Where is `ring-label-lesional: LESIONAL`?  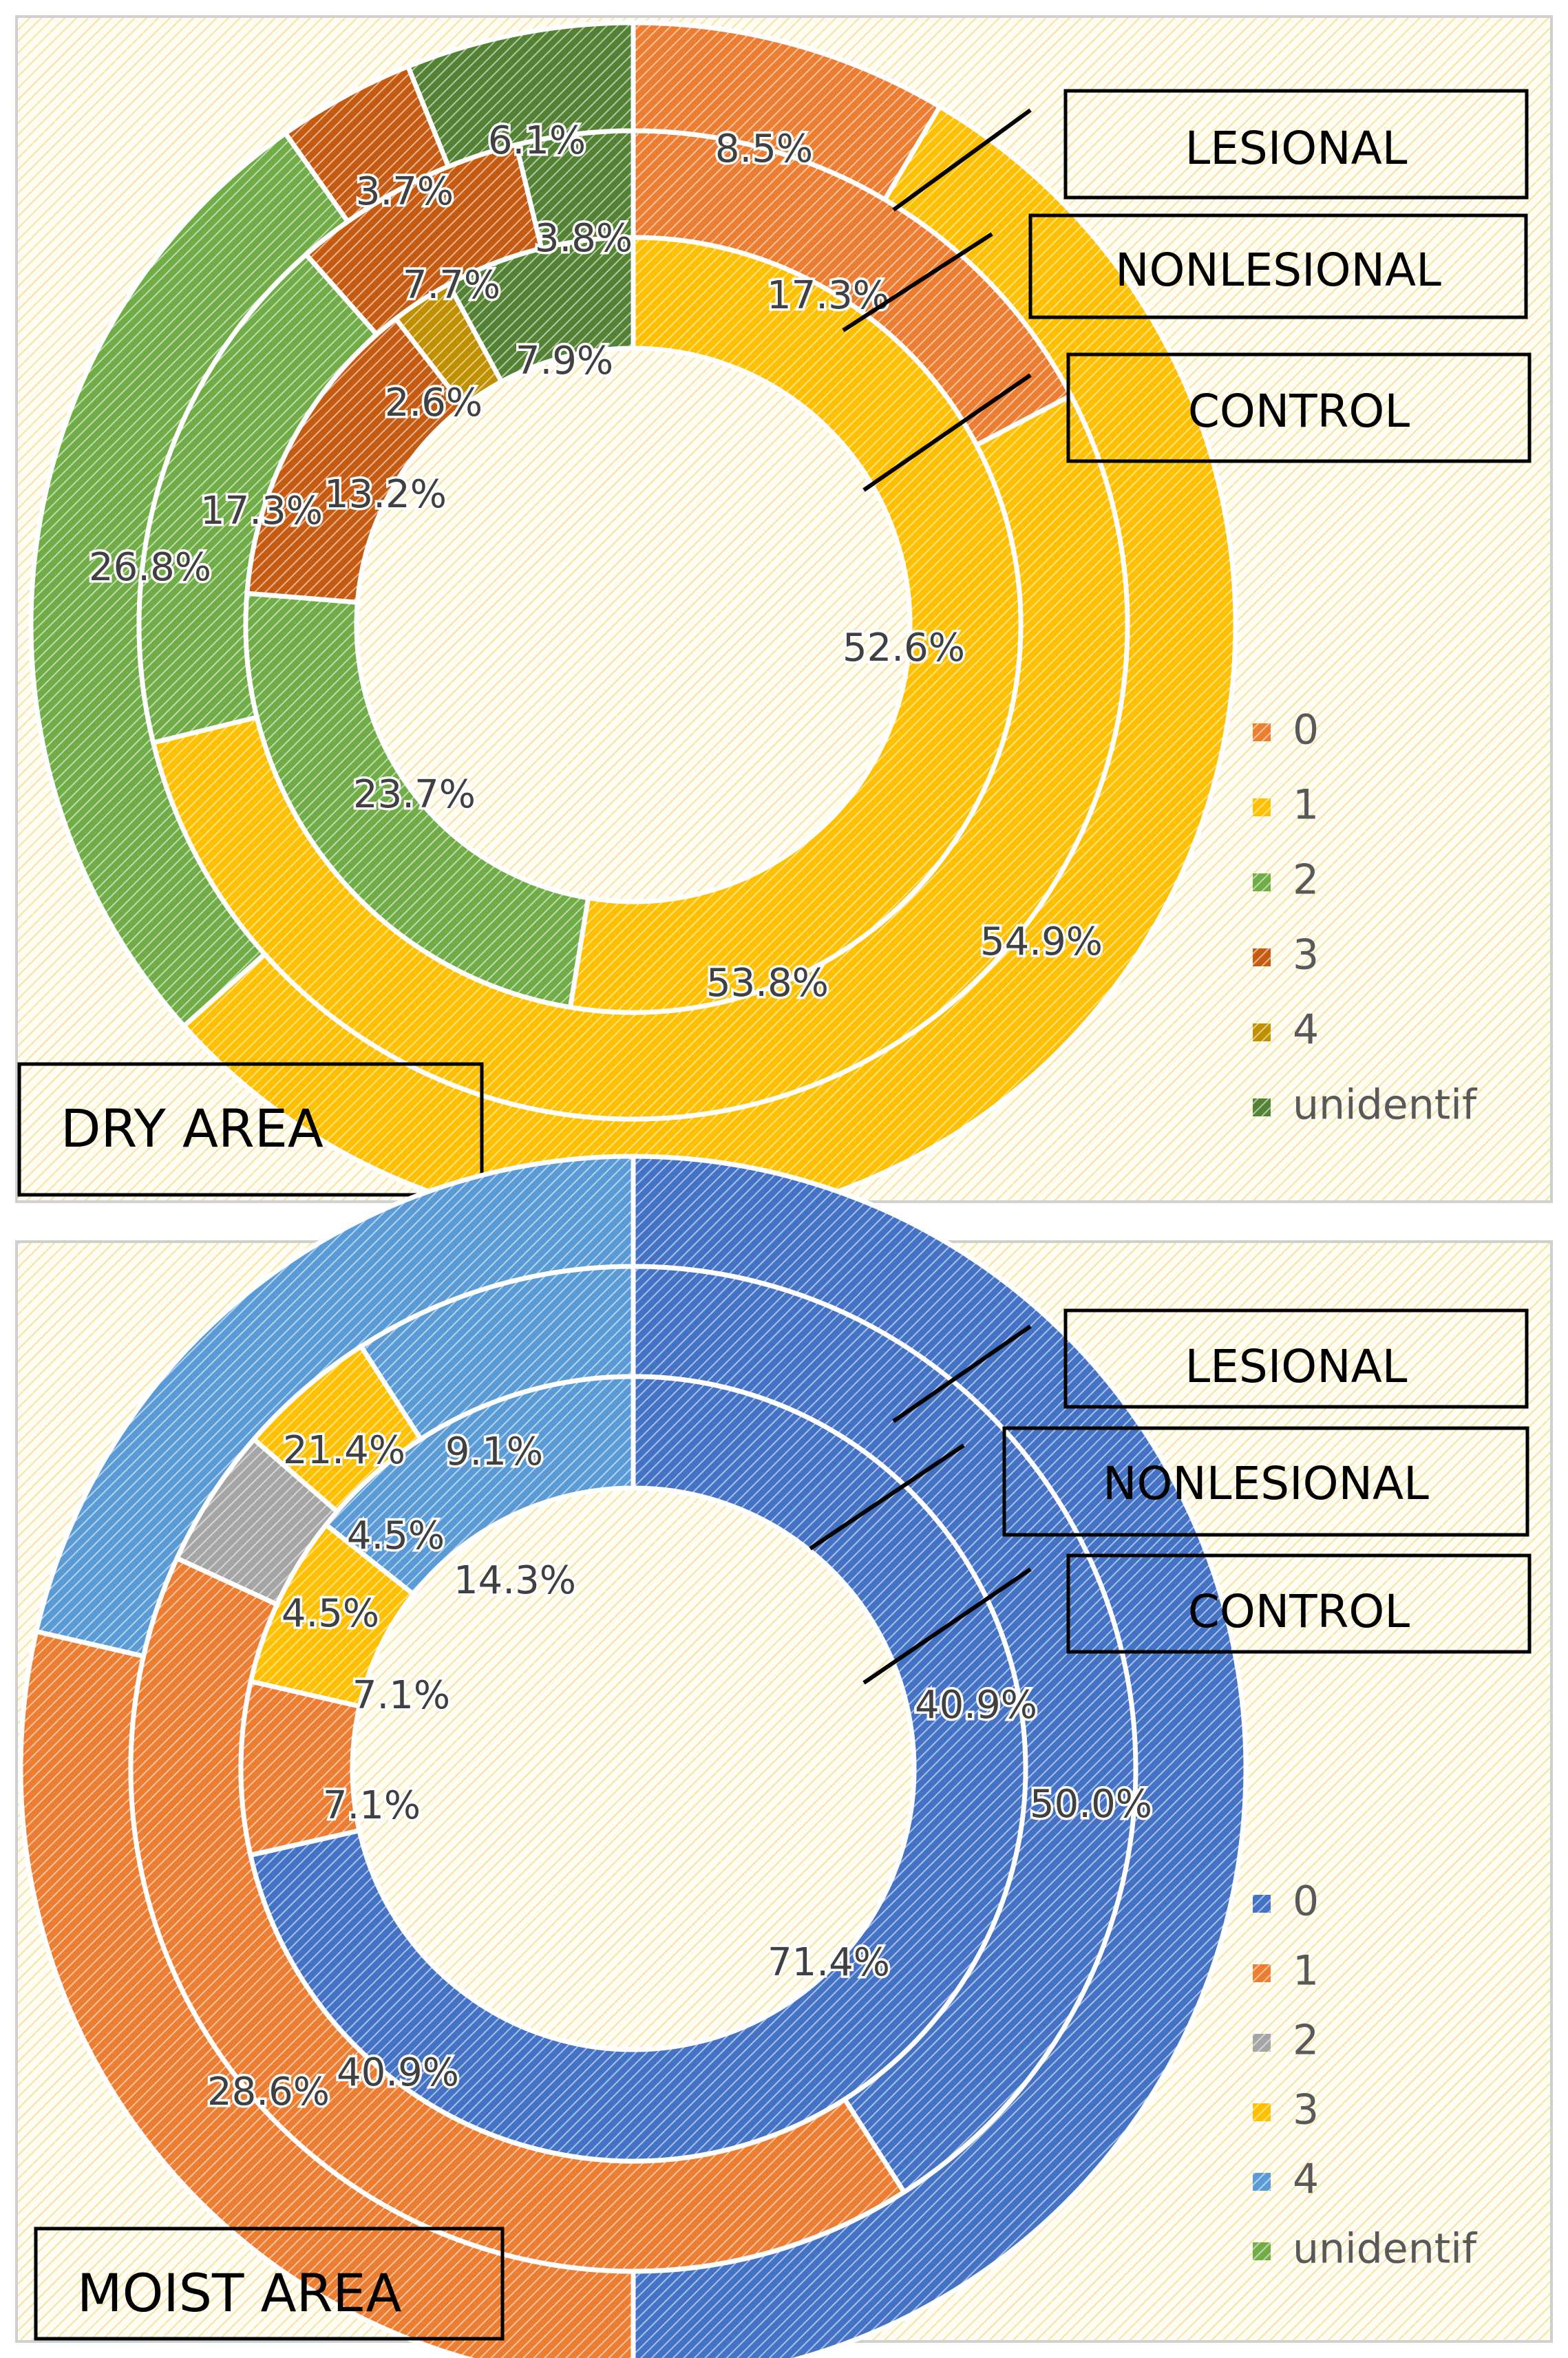
ring-label-lesional: LESIONAL is located at coordinates (1296, 144).